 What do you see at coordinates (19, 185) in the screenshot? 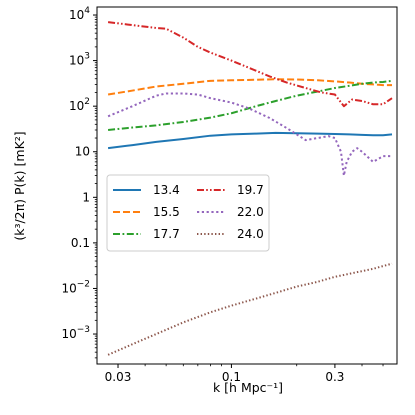
I see `y-axis-title: (k³/2π) P(k) [mK²]` at bounding box center [19, 185].